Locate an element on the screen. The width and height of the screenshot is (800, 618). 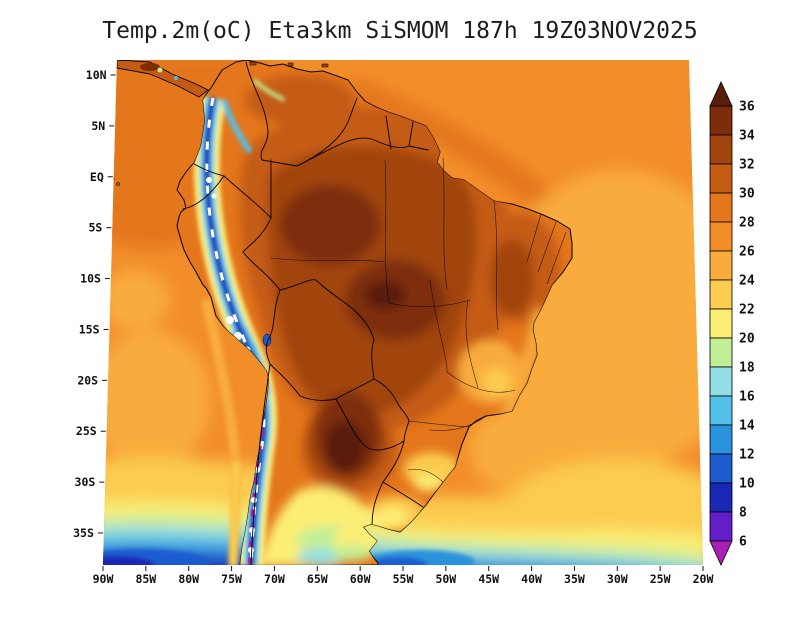
colorbar-tick-label: 6 is located at coordinates (743, 542).